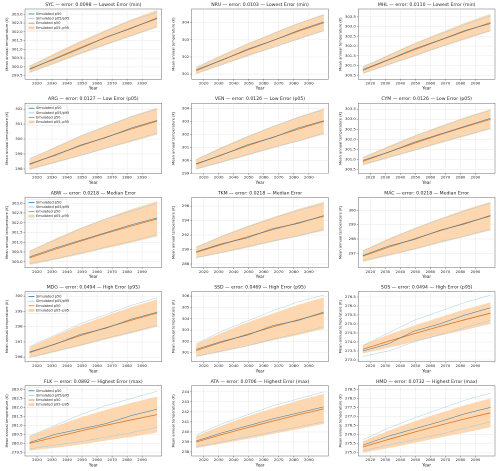 The height and width of the screenshot is (471, 500). What do you see at coordinates (17, 406) in the screenshot?
I see `y-tick-label: 282.0` at bounding box center [17, 406].